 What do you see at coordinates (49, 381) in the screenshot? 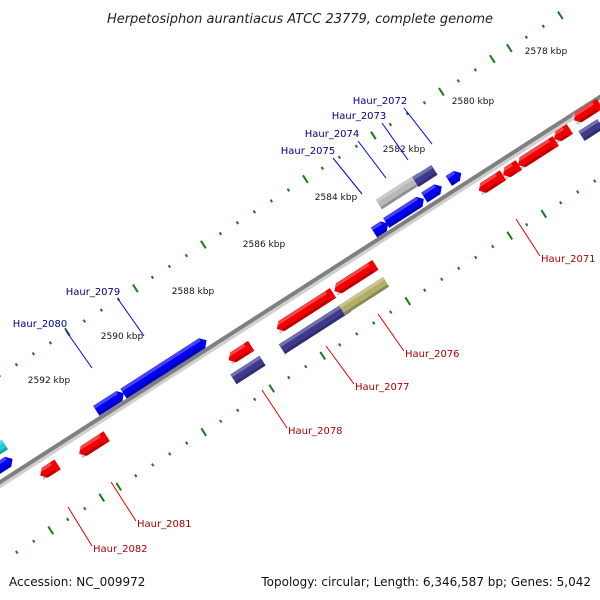
I see `tick-label: 2592 kbp` at bounding box center [49, 381].